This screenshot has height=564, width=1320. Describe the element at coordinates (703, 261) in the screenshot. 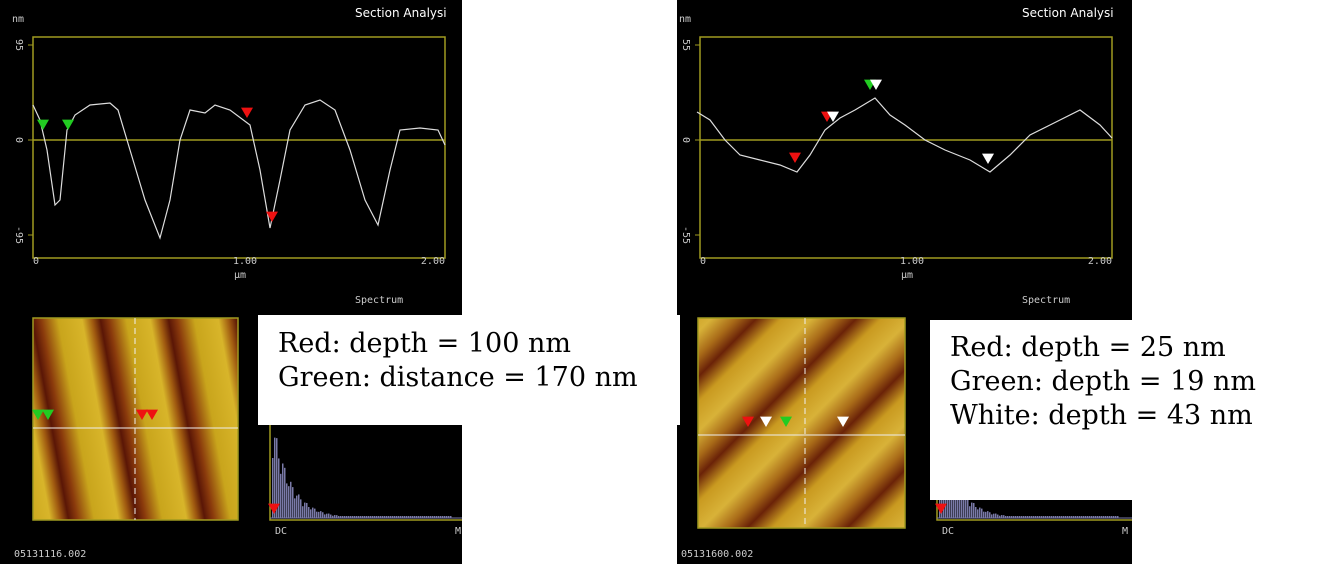

I see `x-tick-label: 0` at that location.